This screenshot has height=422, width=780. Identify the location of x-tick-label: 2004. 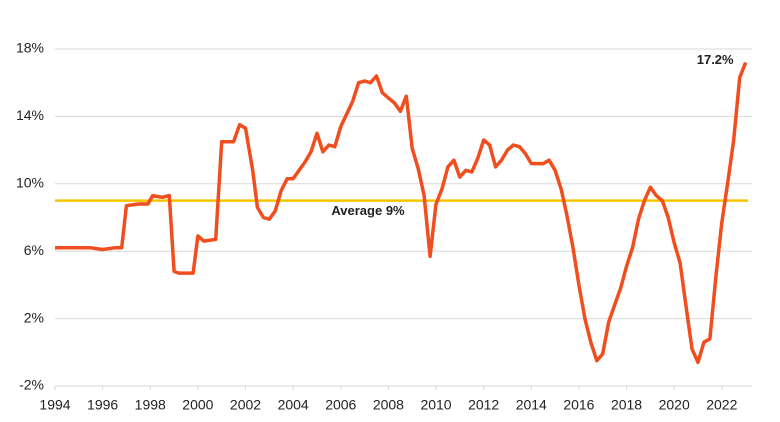
(293, 405).